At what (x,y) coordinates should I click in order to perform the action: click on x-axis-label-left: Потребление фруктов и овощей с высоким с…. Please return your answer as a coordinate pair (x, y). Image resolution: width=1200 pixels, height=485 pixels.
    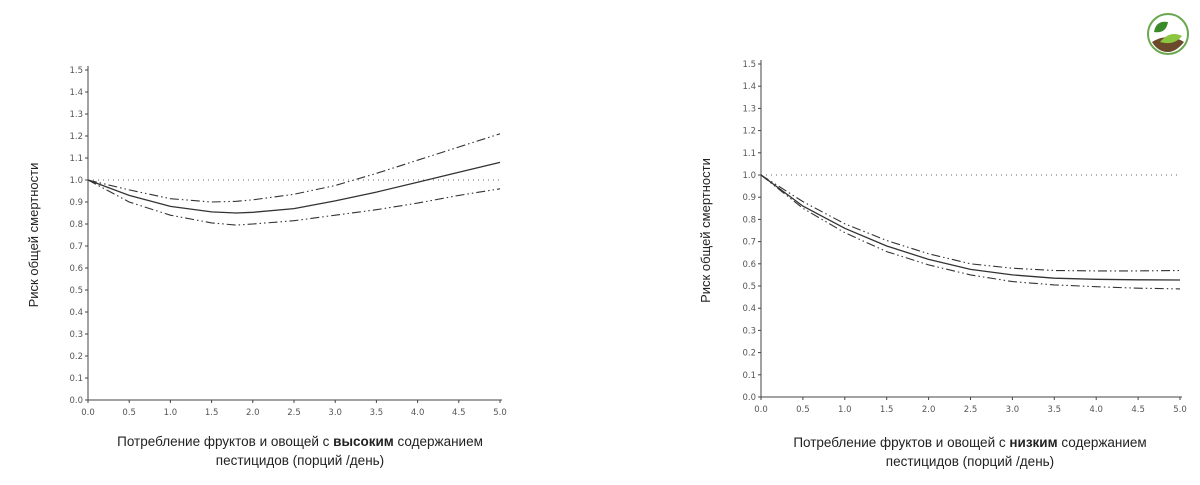
    Looking at the image, I should click on (300, 451).